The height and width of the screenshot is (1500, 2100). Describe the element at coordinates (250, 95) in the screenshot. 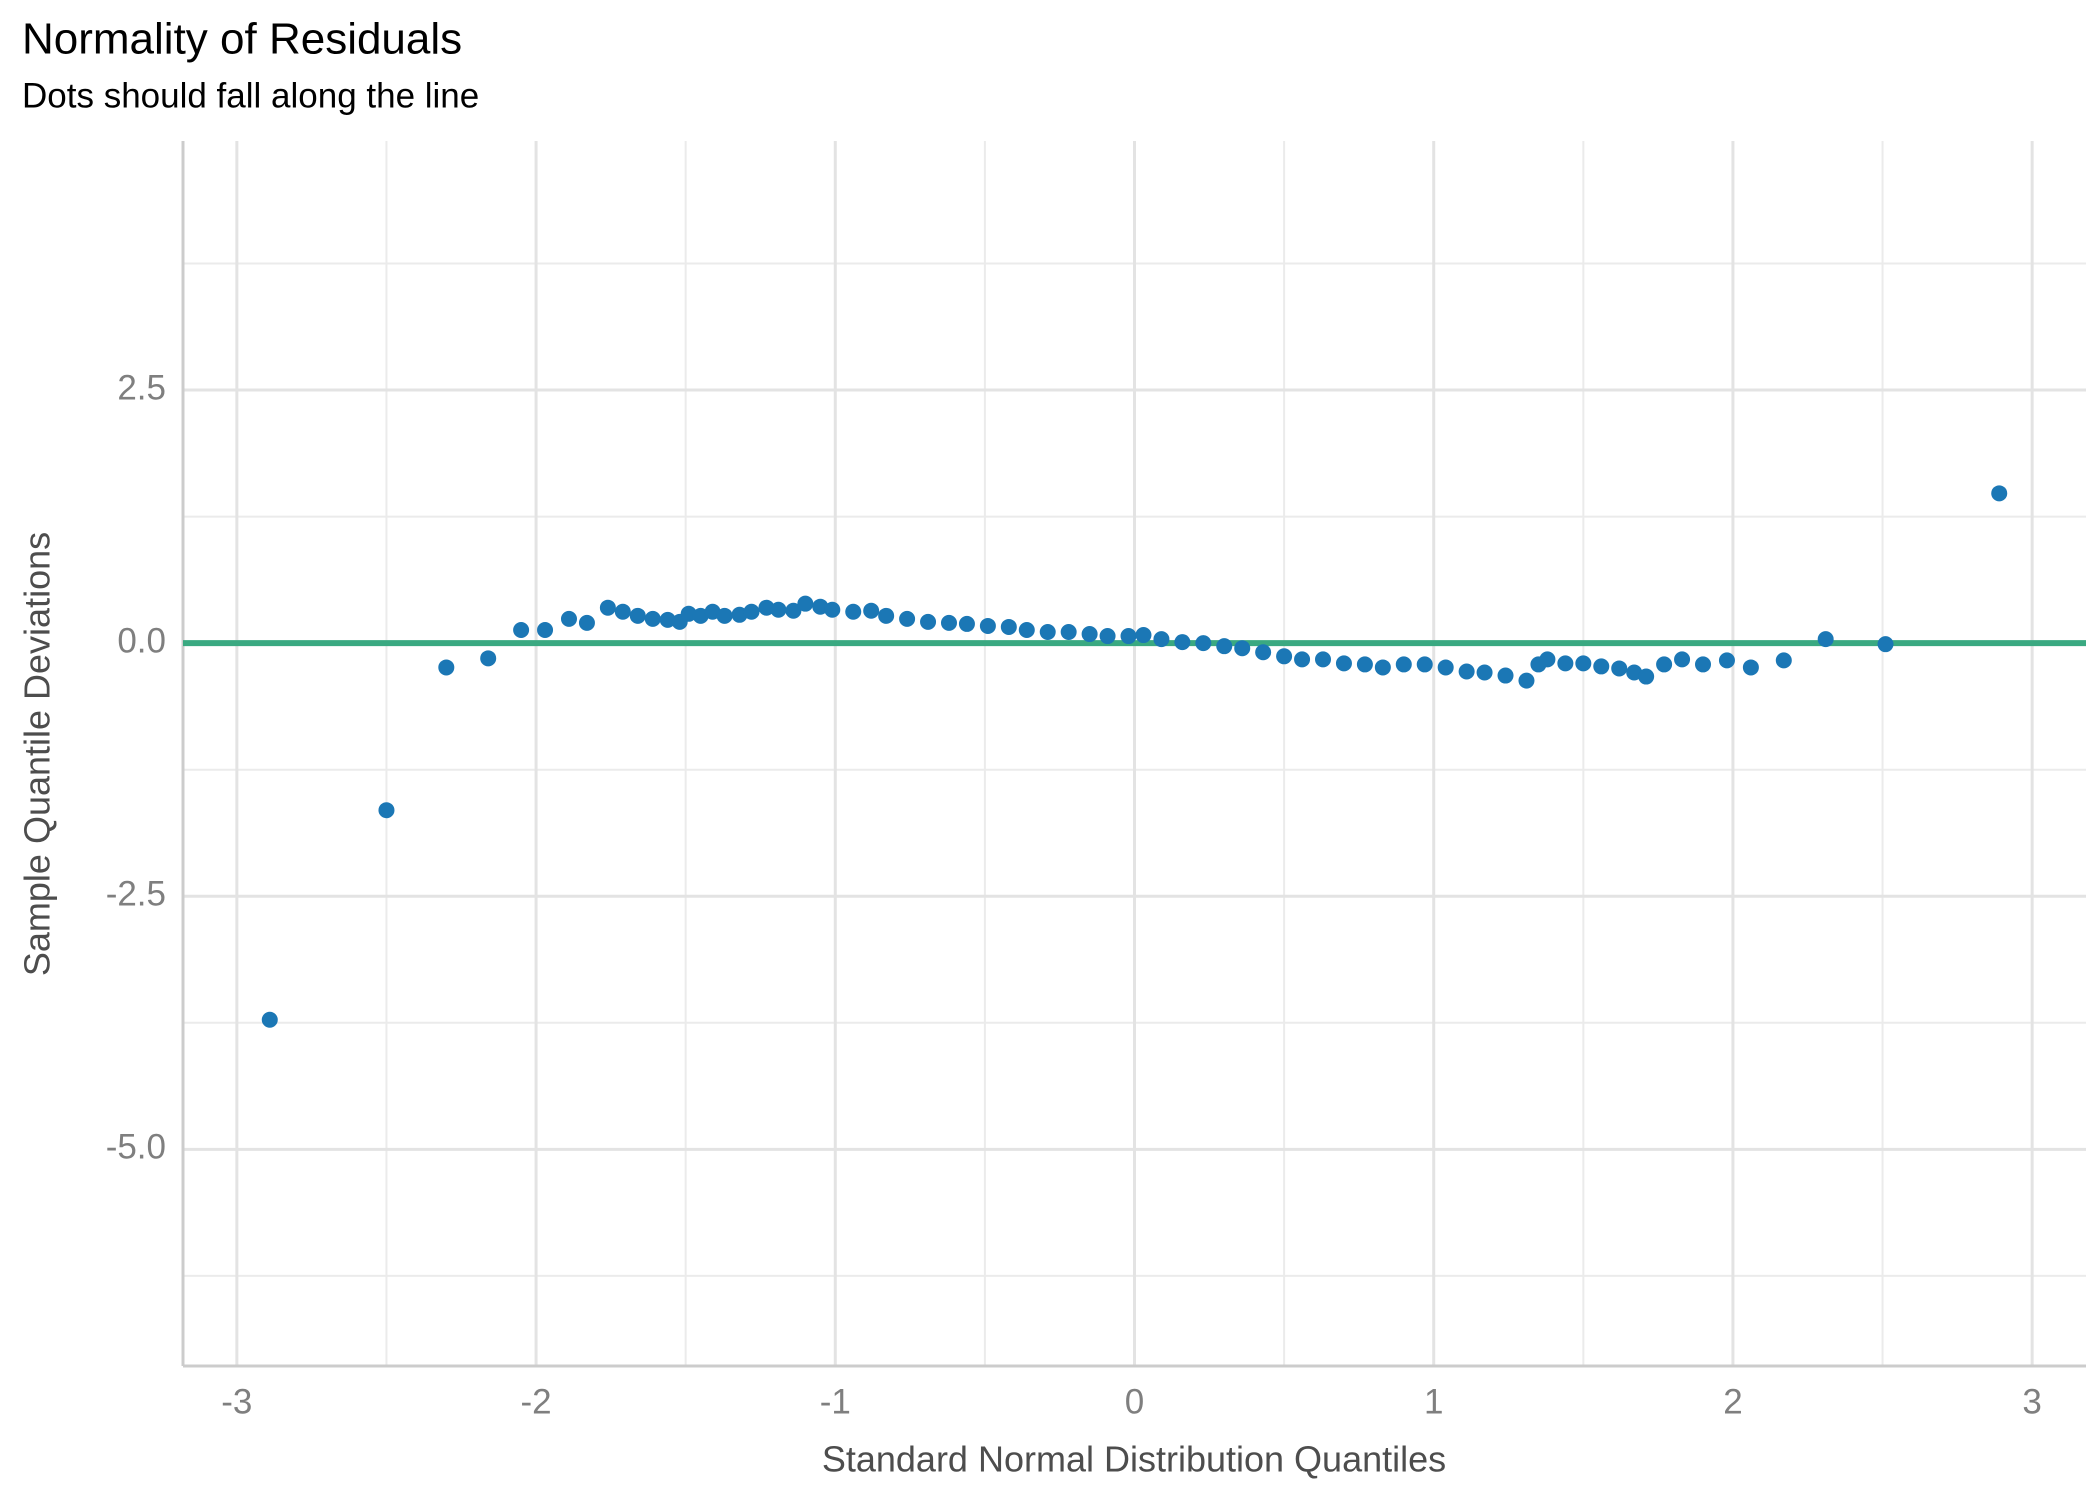

I see `chart-subtitle: Dots should fall along the line` at that location.